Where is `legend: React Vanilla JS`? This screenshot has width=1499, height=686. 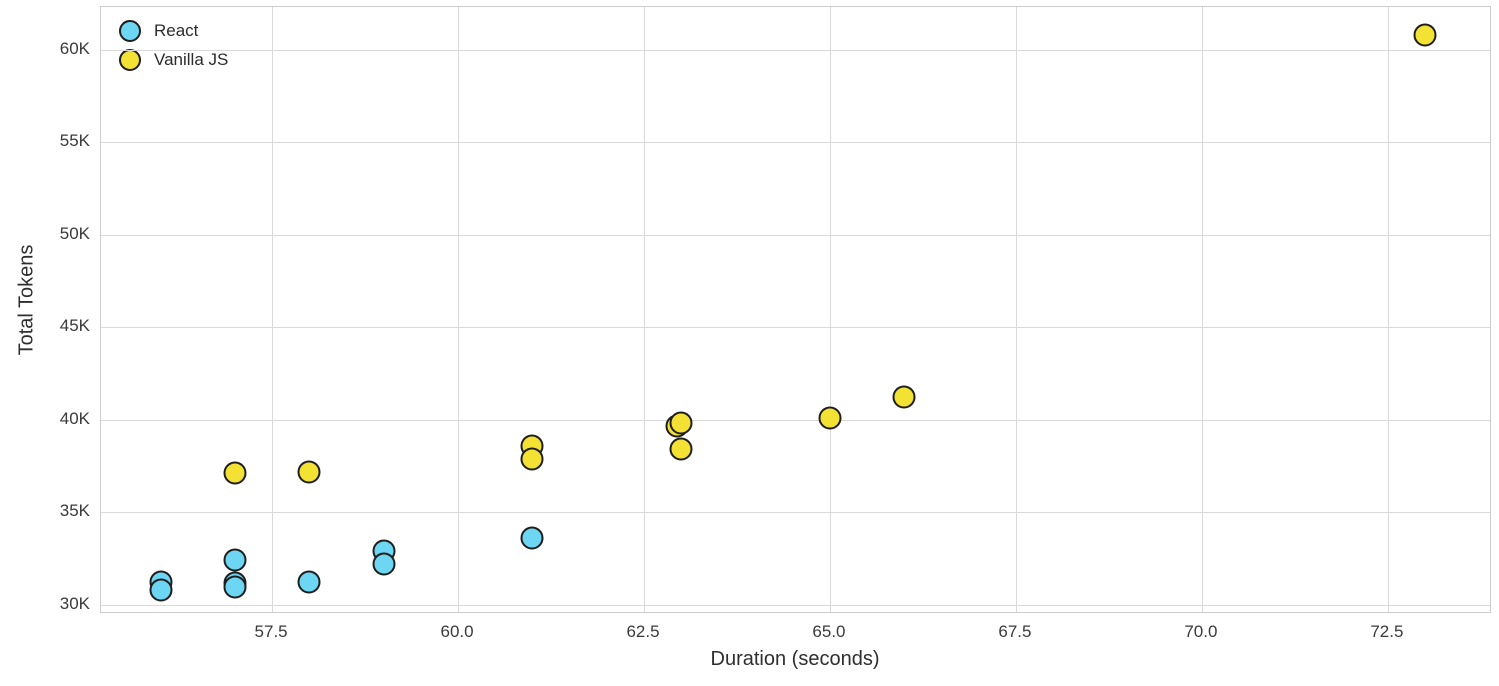
legend: React Vanilla JS is located at coordinates (173, 45).